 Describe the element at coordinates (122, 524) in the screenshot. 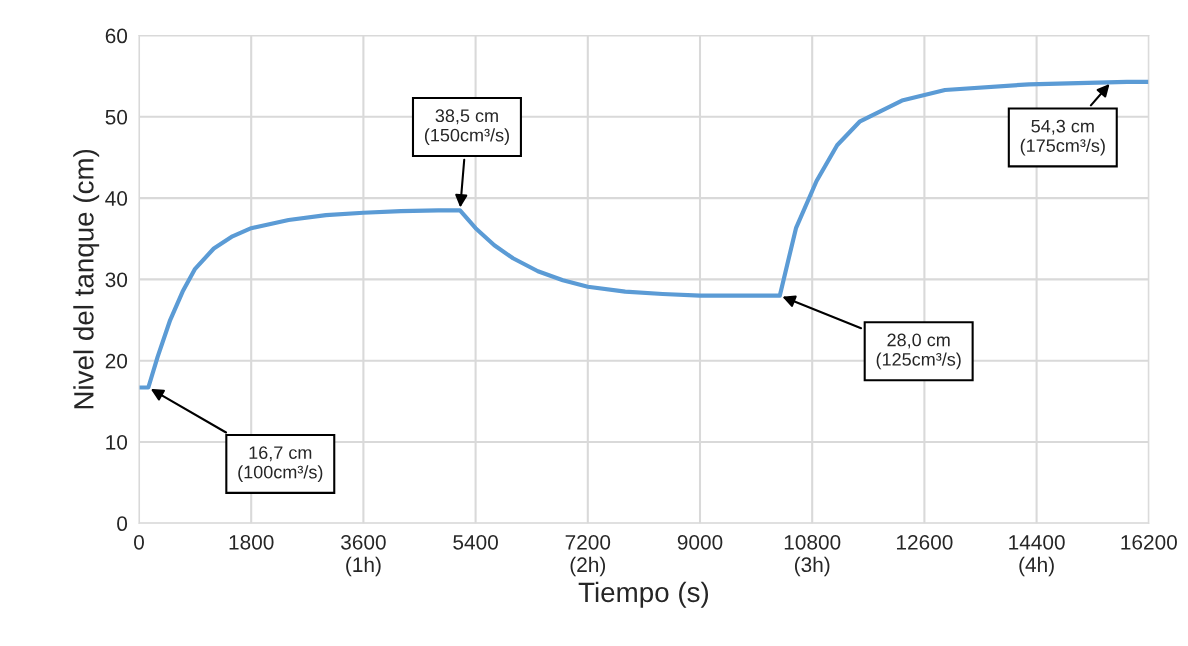

I see `y-tick-label: 0` at that location.